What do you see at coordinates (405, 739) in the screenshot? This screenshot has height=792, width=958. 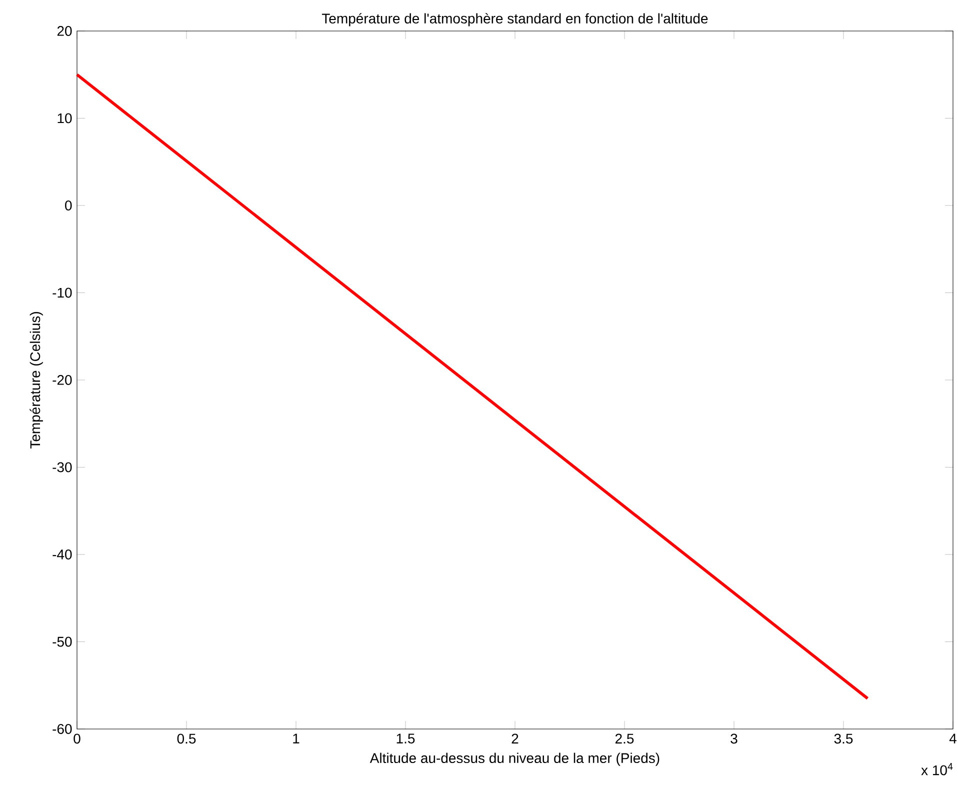 I see `x-tick-label: 1.5` at bounding box center [405, 739].